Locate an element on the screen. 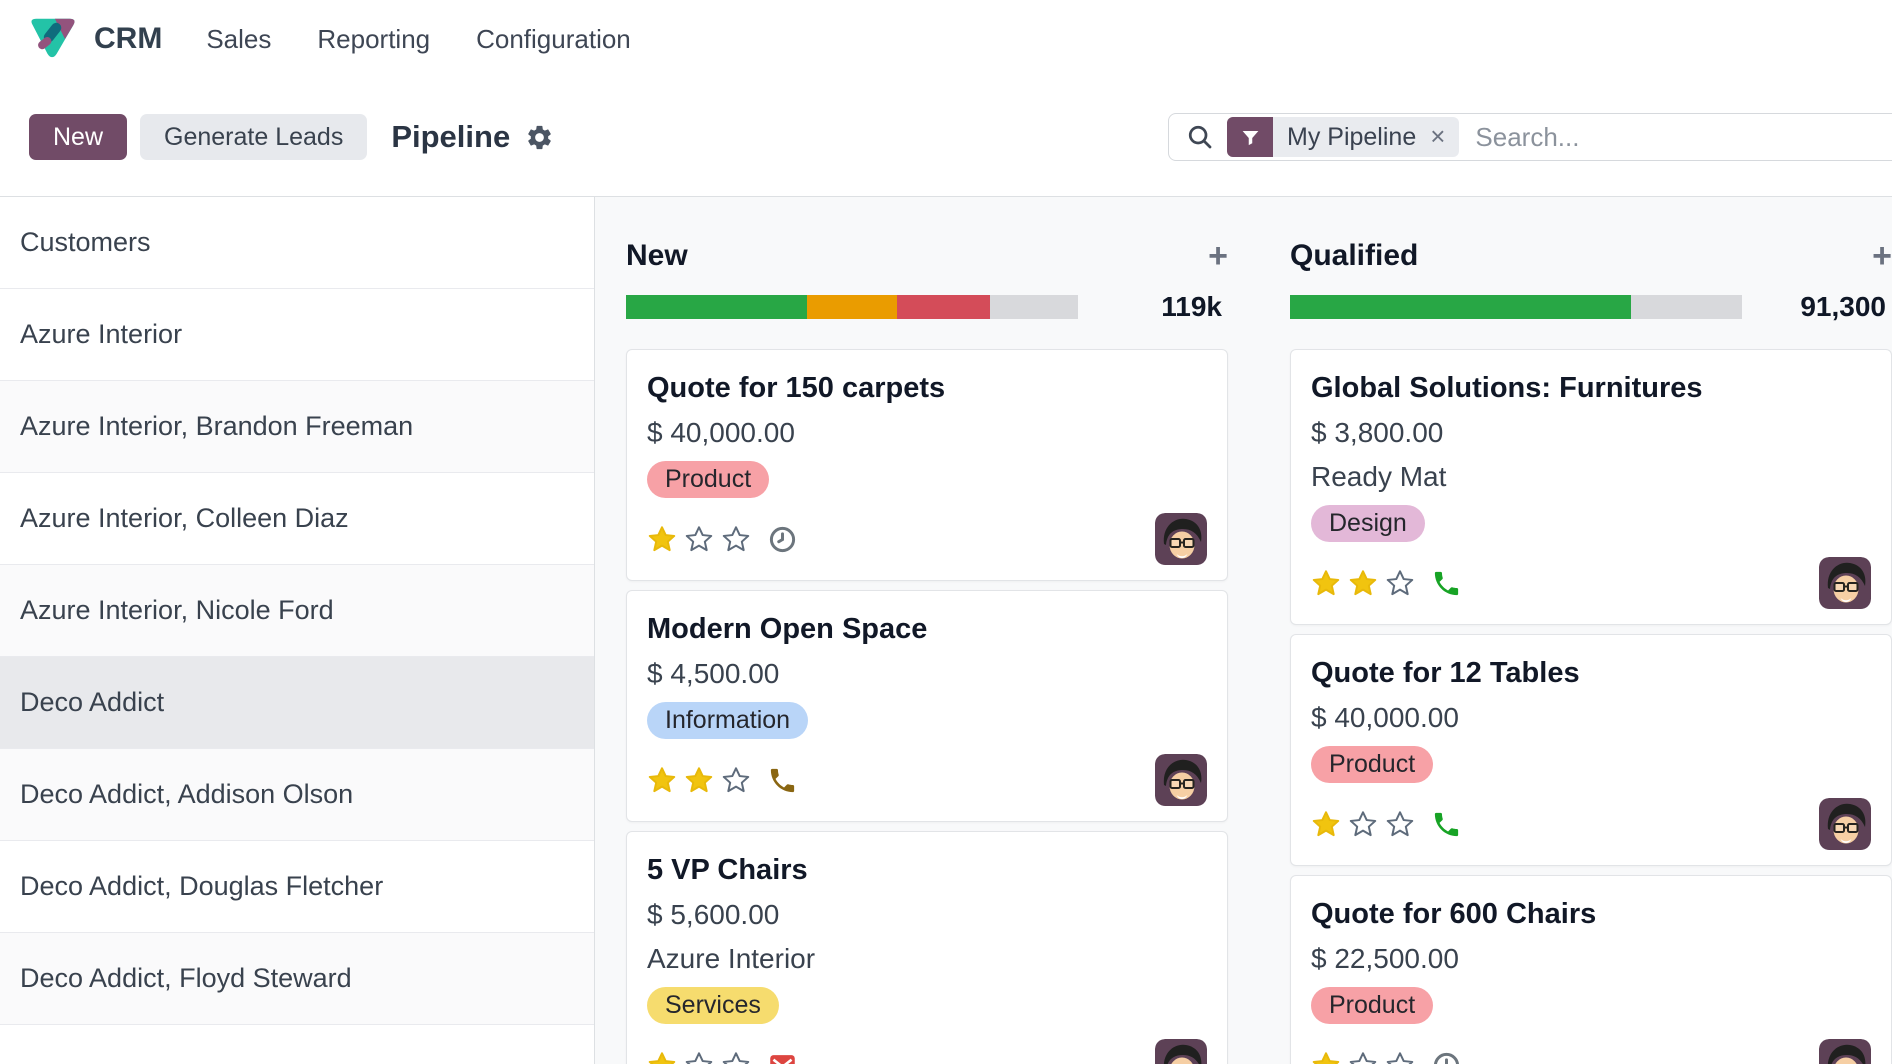  sidebar-customer-item: Deco Addict, Douglas Fletcher is located at coordinates (297, 887).